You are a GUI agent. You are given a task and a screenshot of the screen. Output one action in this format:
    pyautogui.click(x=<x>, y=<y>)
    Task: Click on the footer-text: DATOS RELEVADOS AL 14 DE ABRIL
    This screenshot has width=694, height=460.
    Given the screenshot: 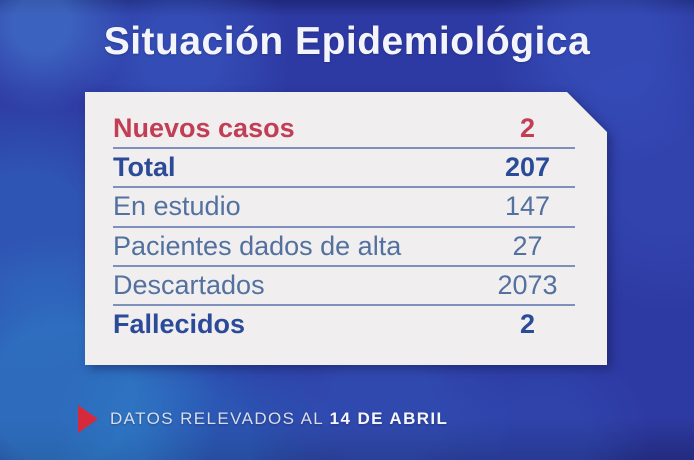 What is the action you would take?
    pyautogui.click(x=279, y=419)
    